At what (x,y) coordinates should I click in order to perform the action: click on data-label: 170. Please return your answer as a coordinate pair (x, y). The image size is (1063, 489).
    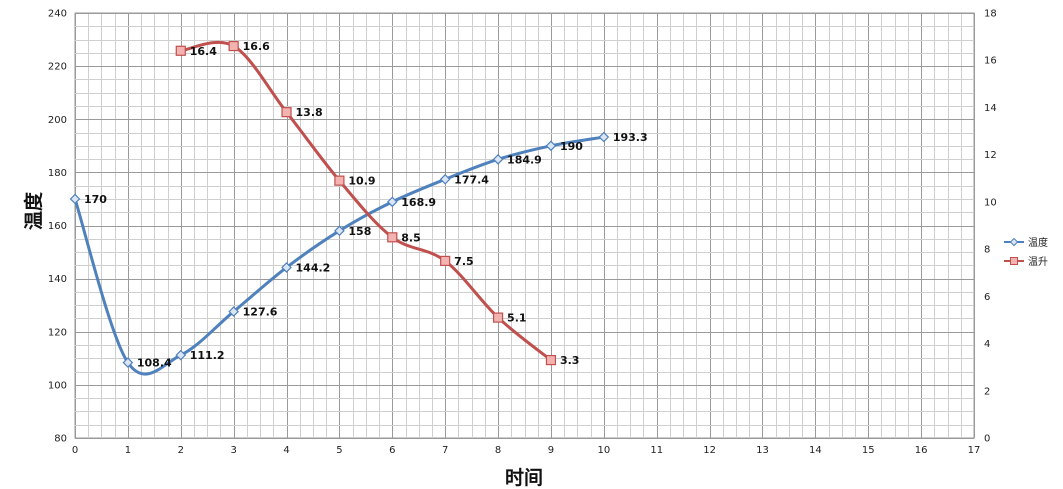
    Looking at the image, I should click on (95, 199).